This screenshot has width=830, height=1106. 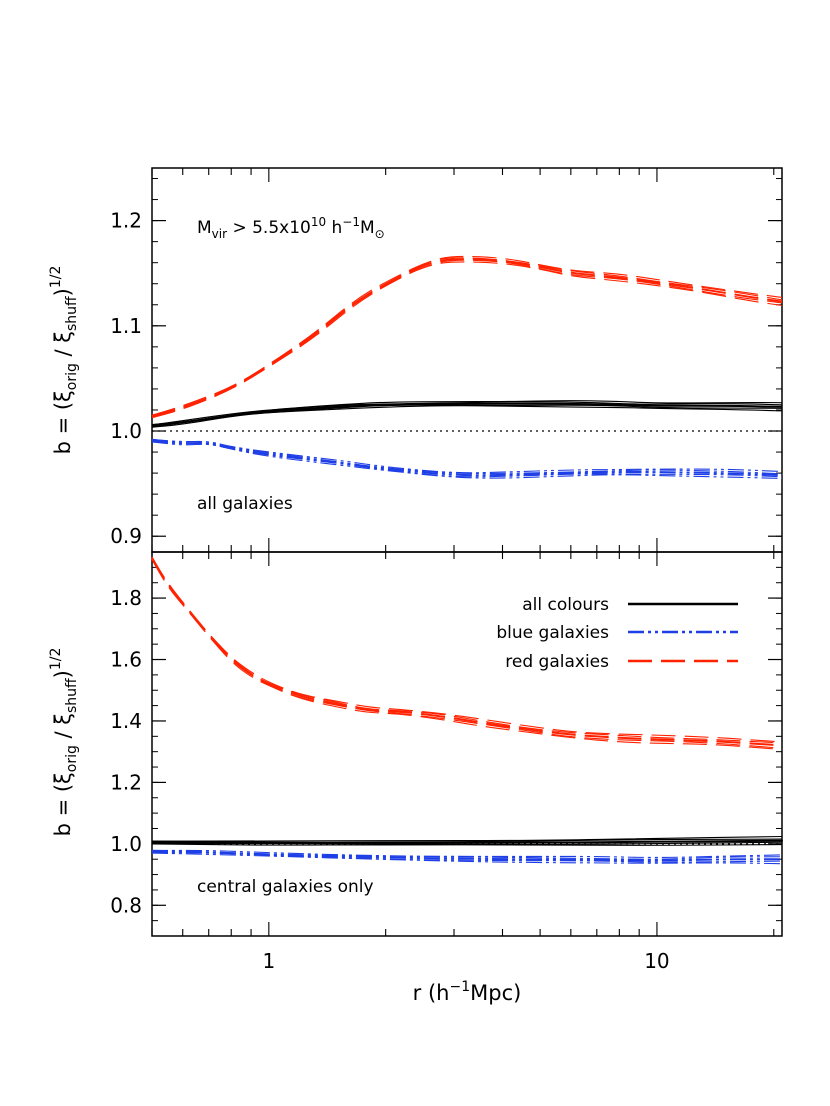 What do you see at coordinates (72, 313) in the screenshot?
I see `top-ylabel-sub2: shuff` at bounding box center [72, 313].